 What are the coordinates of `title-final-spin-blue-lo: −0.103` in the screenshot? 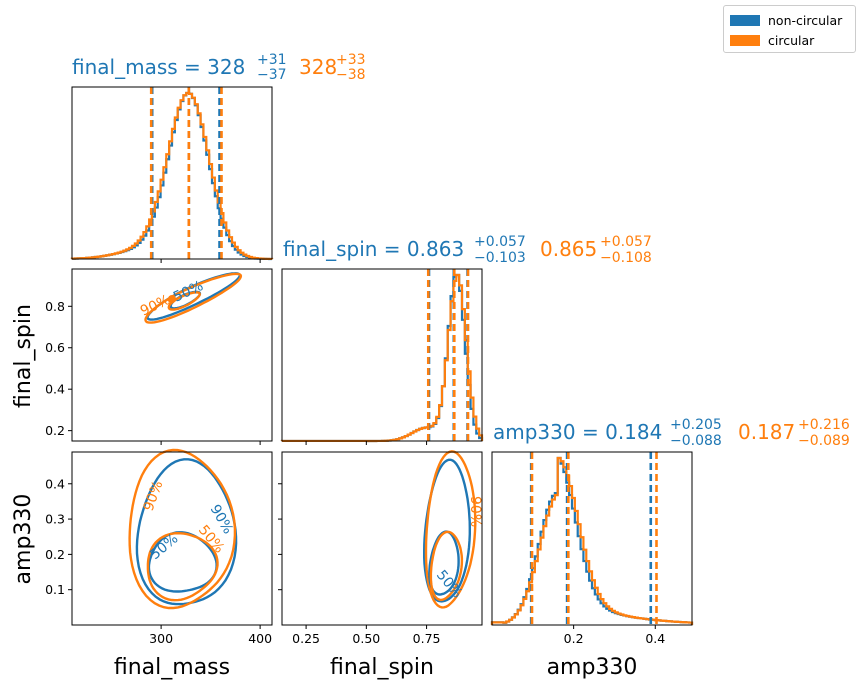 It's located at (500, 258).